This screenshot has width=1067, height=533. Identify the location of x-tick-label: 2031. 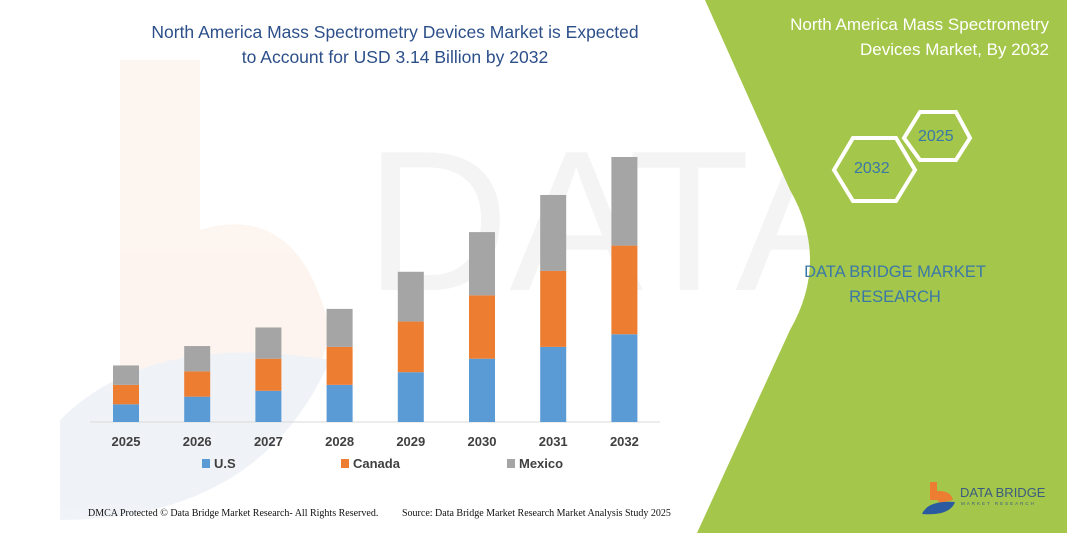
(553, 441).